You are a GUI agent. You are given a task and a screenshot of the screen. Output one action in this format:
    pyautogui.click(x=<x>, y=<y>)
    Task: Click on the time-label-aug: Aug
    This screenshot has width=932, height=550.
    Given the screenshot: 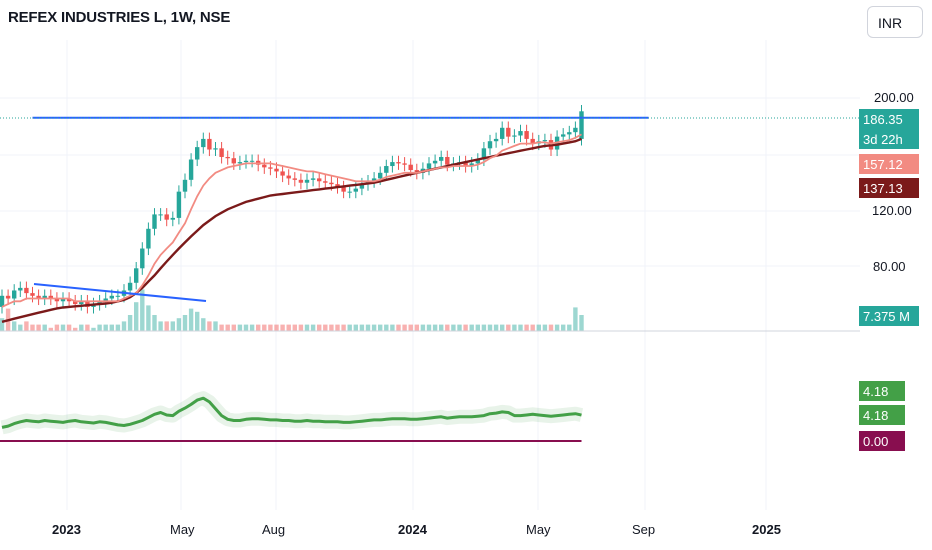 What is the action you would take?
    pyautogui.click(x=274, y=529)
    